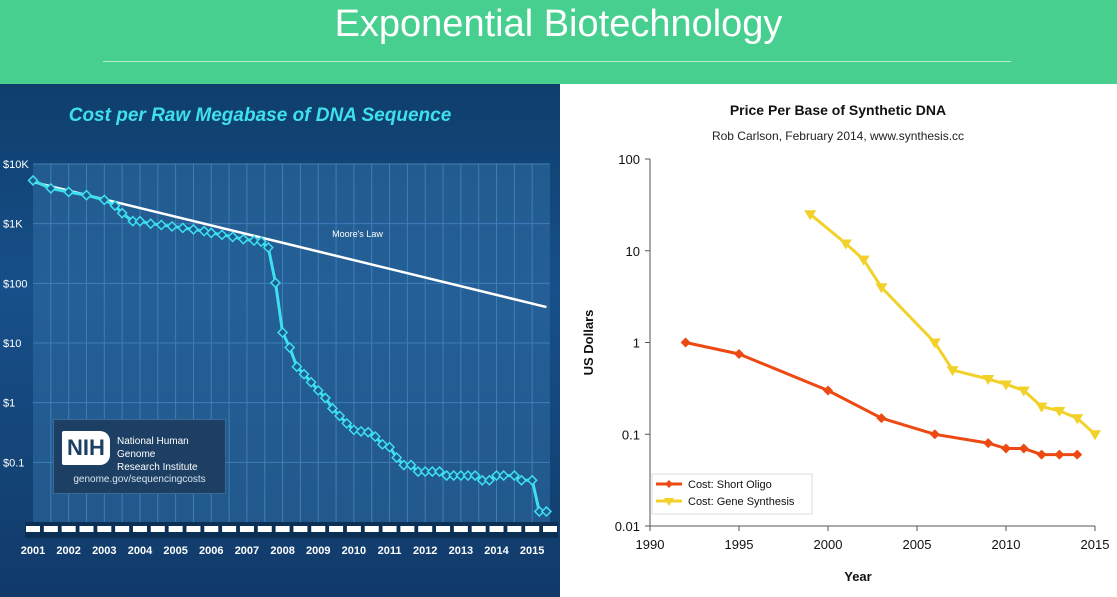 This screenshot has width=1117, height=597. Describe the element at coordinates (153, 448) in the screenshot. I see `nih-institute-line1: National Human Genome` at that location.